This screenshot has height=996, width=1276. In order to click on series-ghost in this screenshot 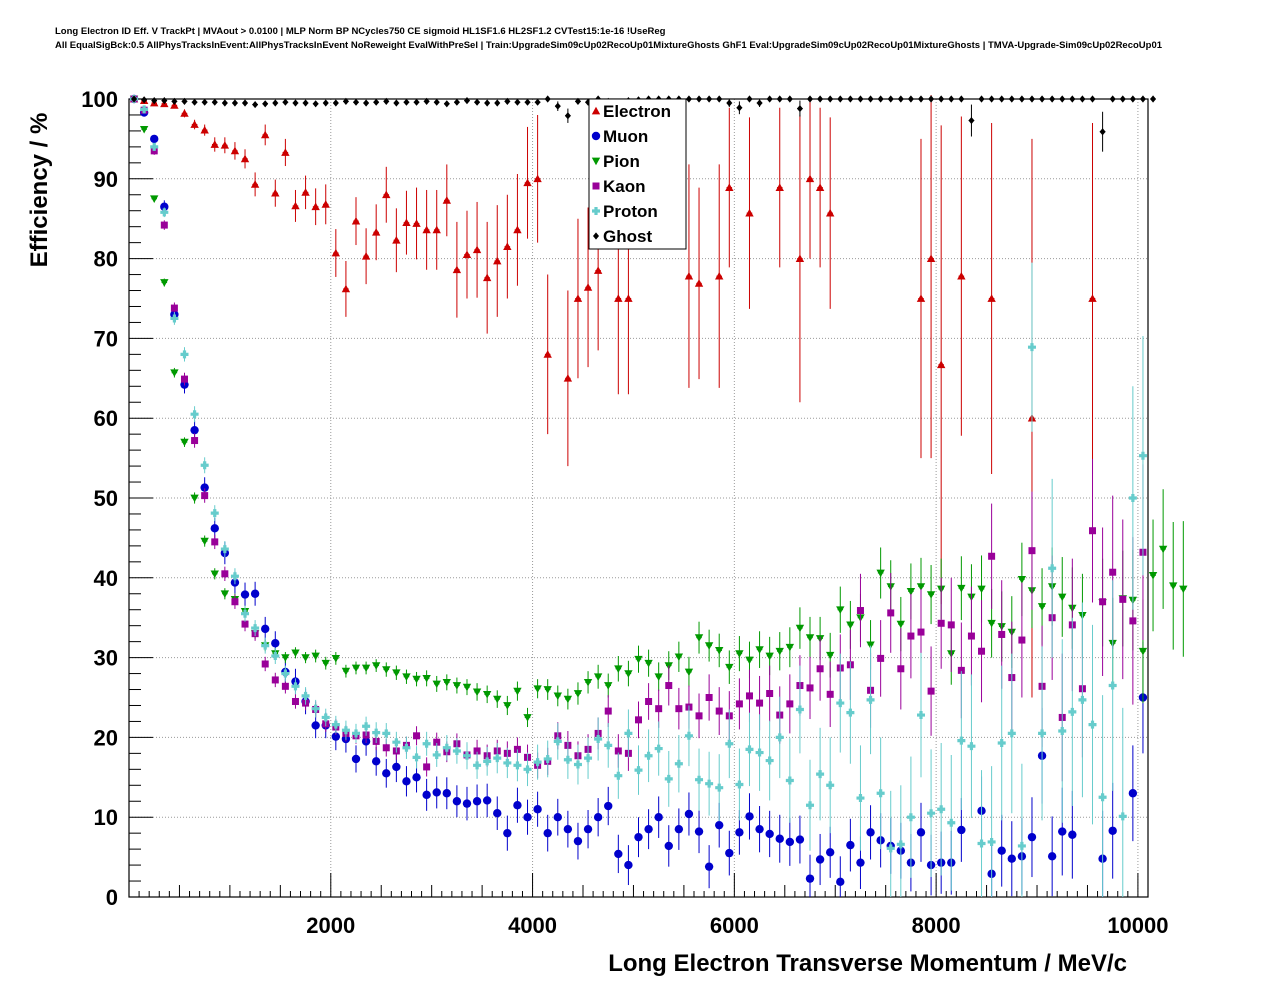, I will do `click(644, 123)`.